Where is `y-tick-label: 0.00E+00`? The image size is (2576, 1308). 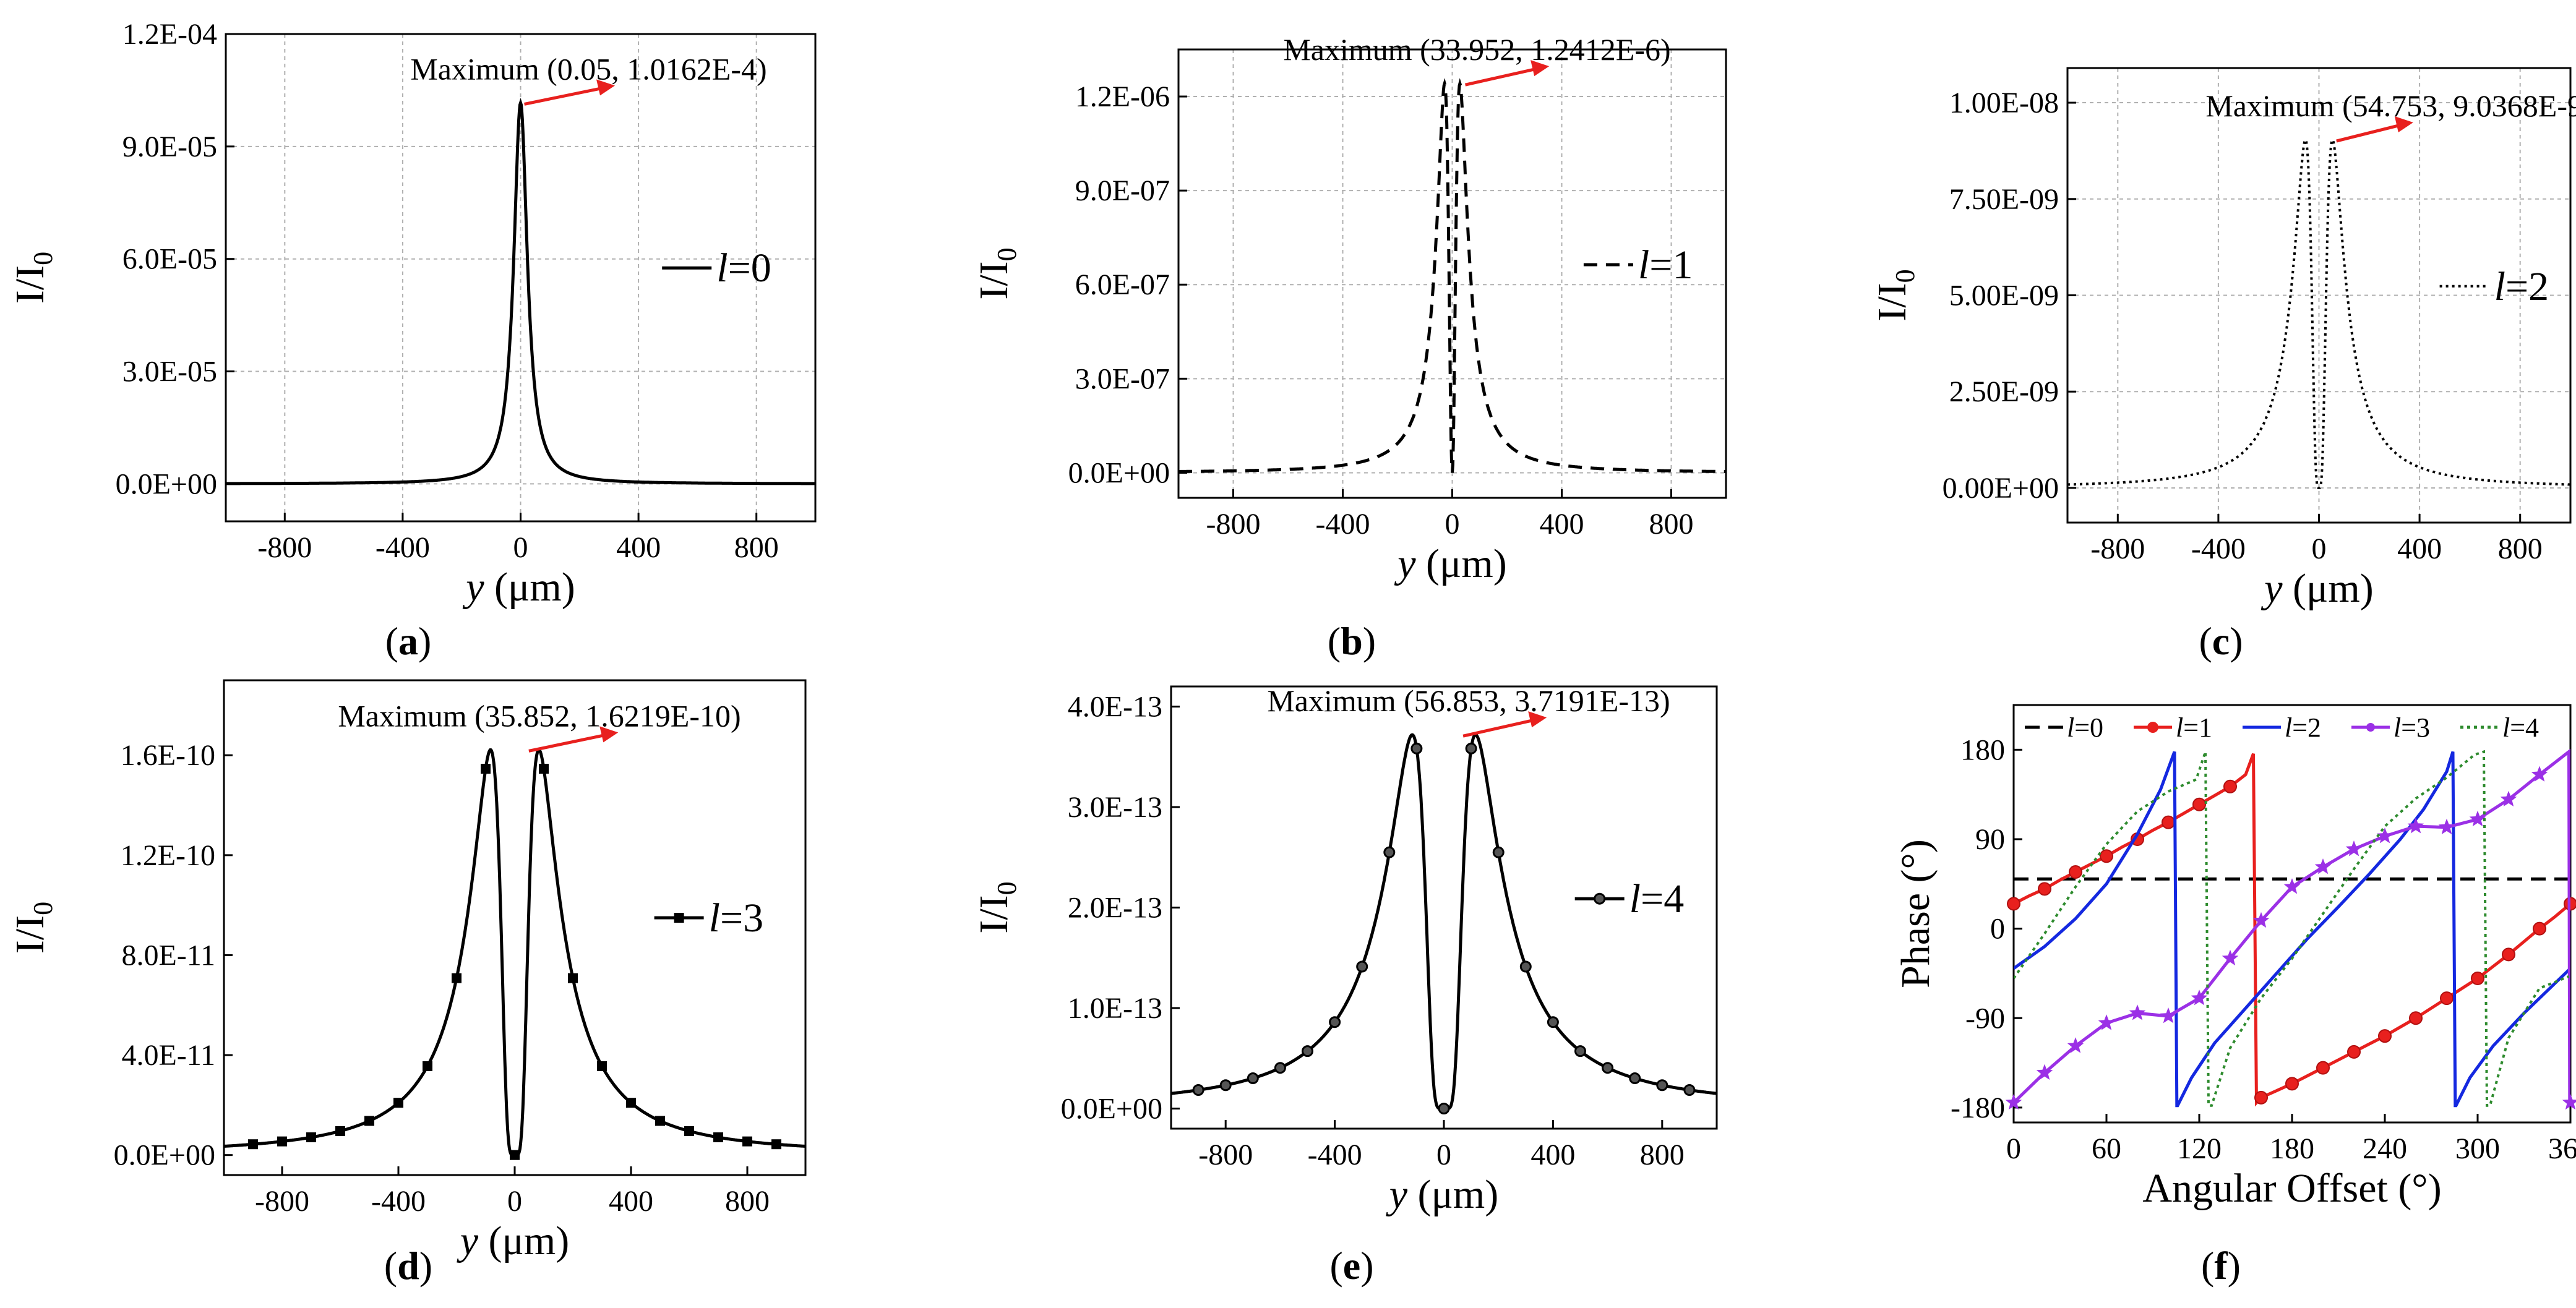
y-tick-label: 0.00E+00 is located at coordinates (2001, 488).